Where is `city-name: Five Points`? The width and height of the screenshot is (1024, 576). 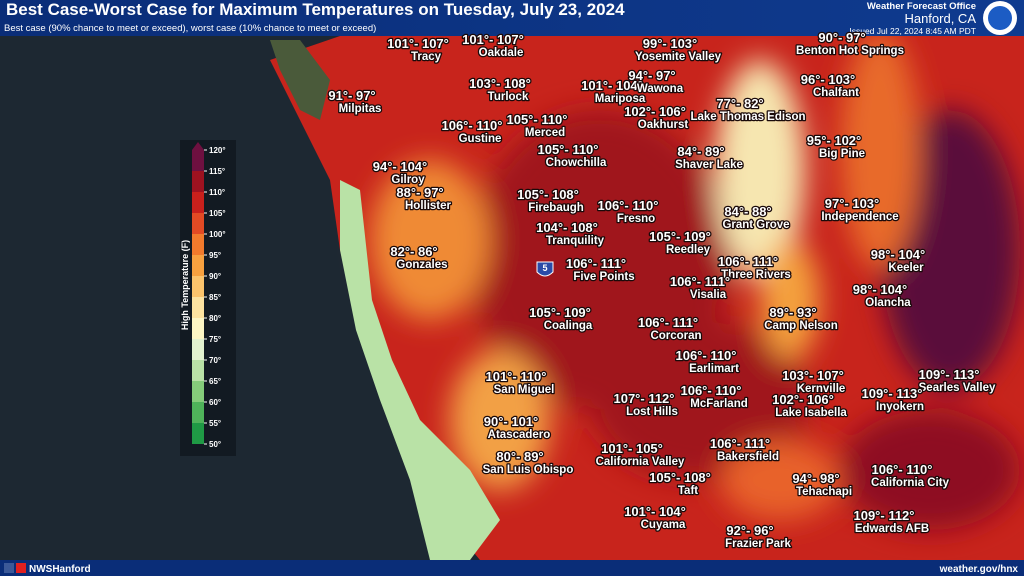
city-name: Five Points is located at coordinates (603, 277).